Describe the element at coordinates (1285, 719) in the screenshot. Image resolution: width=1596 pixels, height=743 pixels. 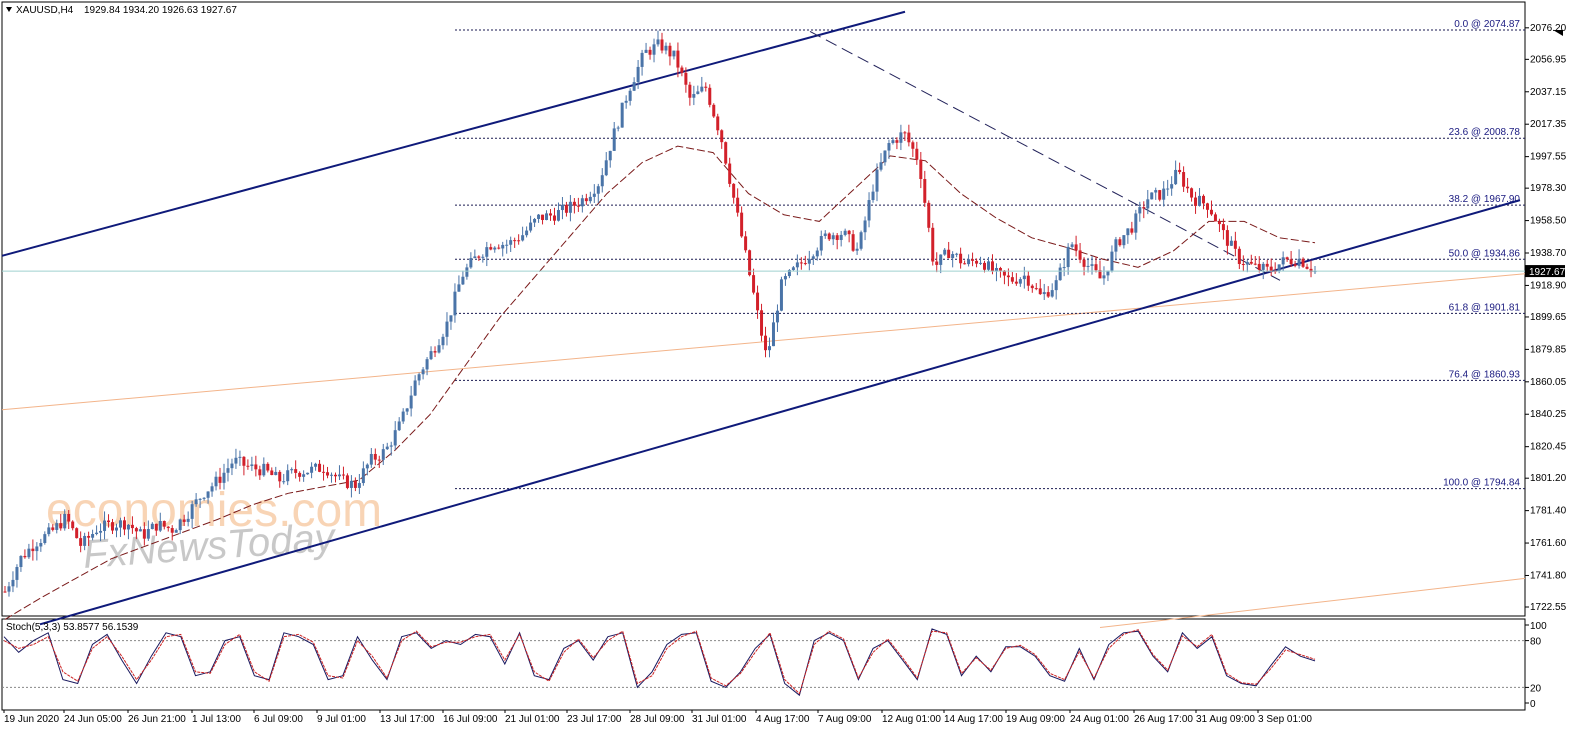
I see `time-tick-label: 3 Sep 01:00` at that location.